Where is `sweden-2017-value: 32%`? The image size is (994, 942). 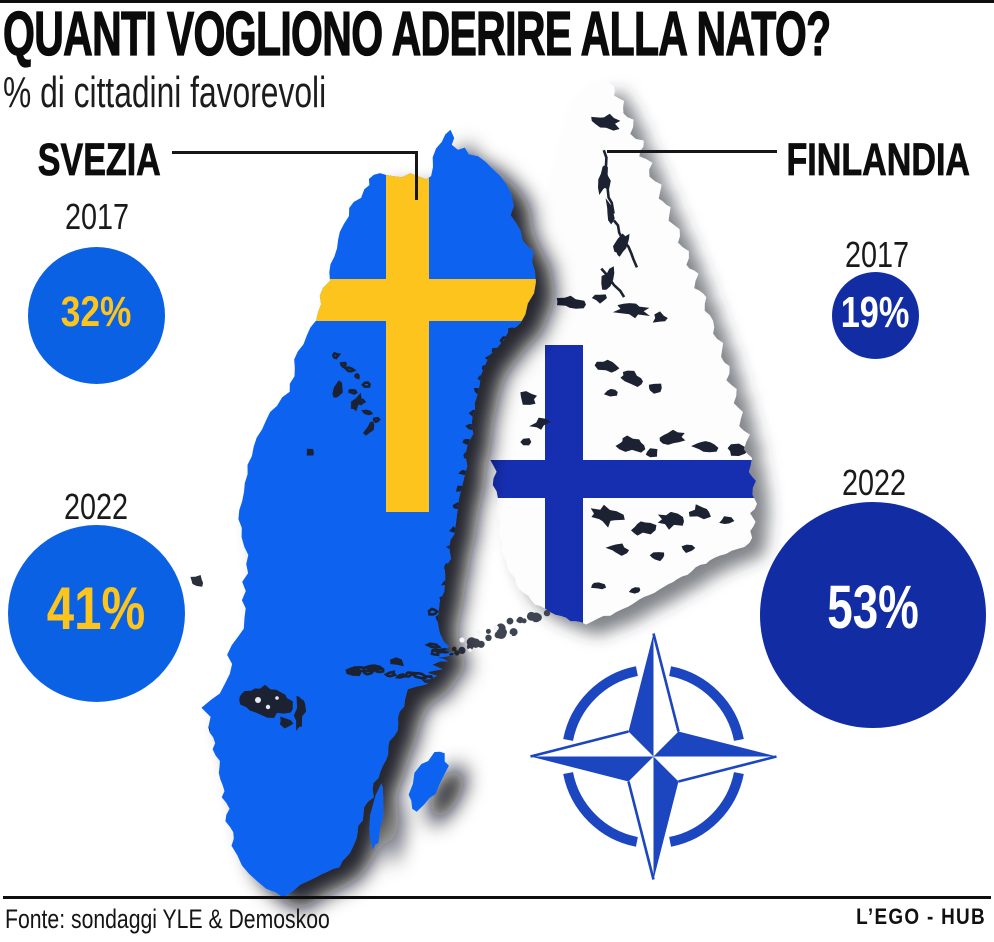
sweden-2017-value: 32% is located at coordinates (96, 312).